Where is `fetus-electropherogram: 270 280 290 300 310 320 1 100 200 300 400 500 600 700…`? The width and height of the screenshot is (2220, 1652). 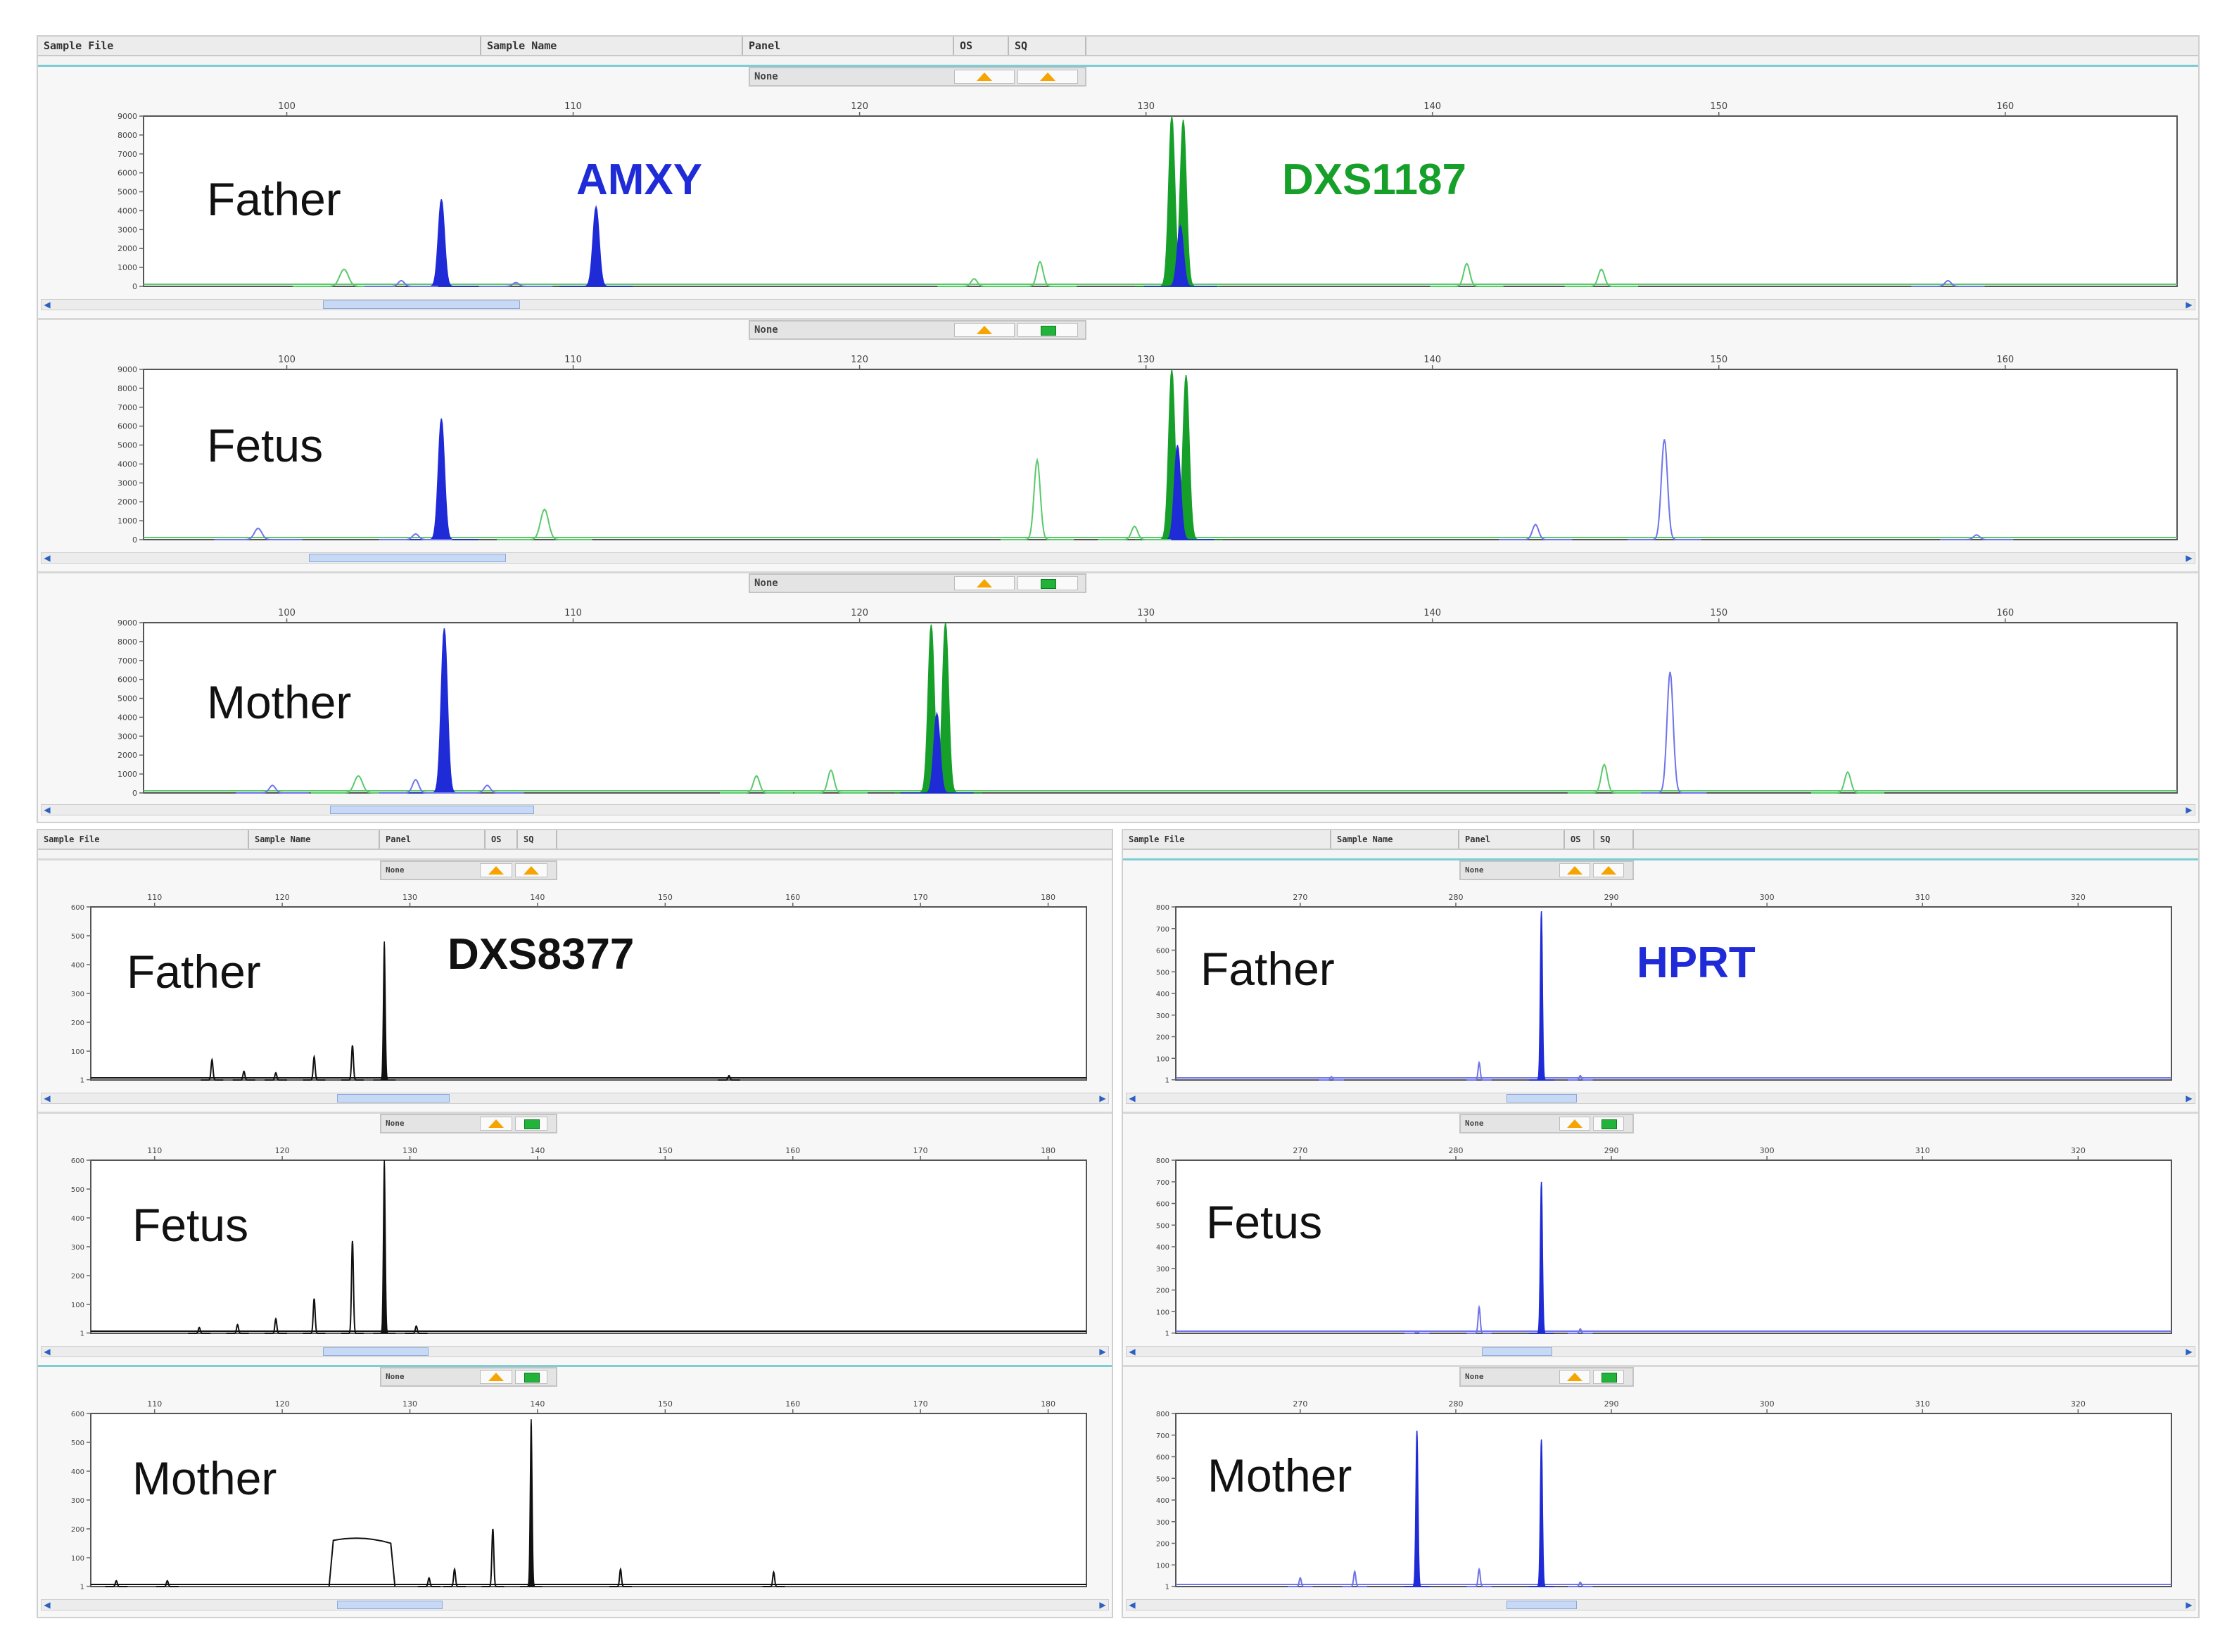
fetus-electropherogram: 270 280 290 300 310 320 1 100 200 300 400 500 600 700… is located at coordinates (1660, 1240).